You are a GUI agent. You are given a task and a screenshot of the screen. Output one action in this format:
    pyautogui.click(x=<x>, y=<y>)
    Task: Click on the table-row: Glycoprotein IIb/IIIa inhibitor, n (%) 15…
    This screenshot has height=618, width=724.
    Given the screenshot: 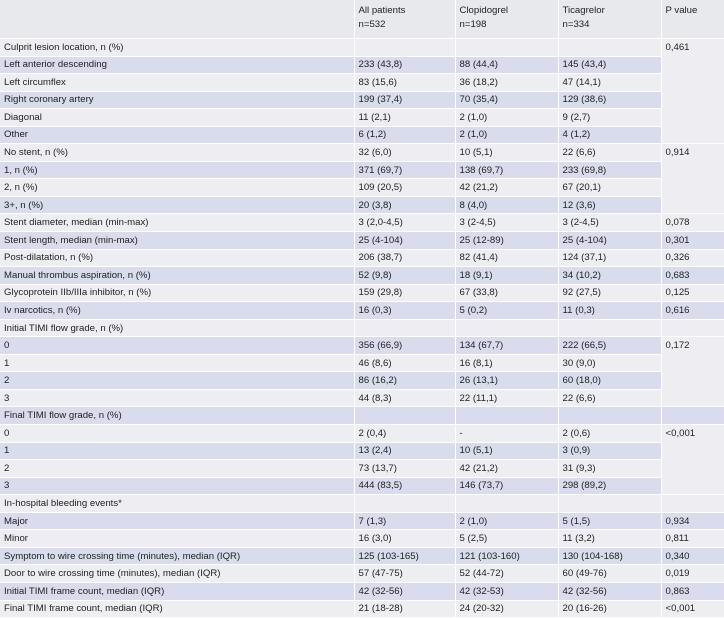 What is the action you would take?
    pyautogui.click(x=362, y=293)
    